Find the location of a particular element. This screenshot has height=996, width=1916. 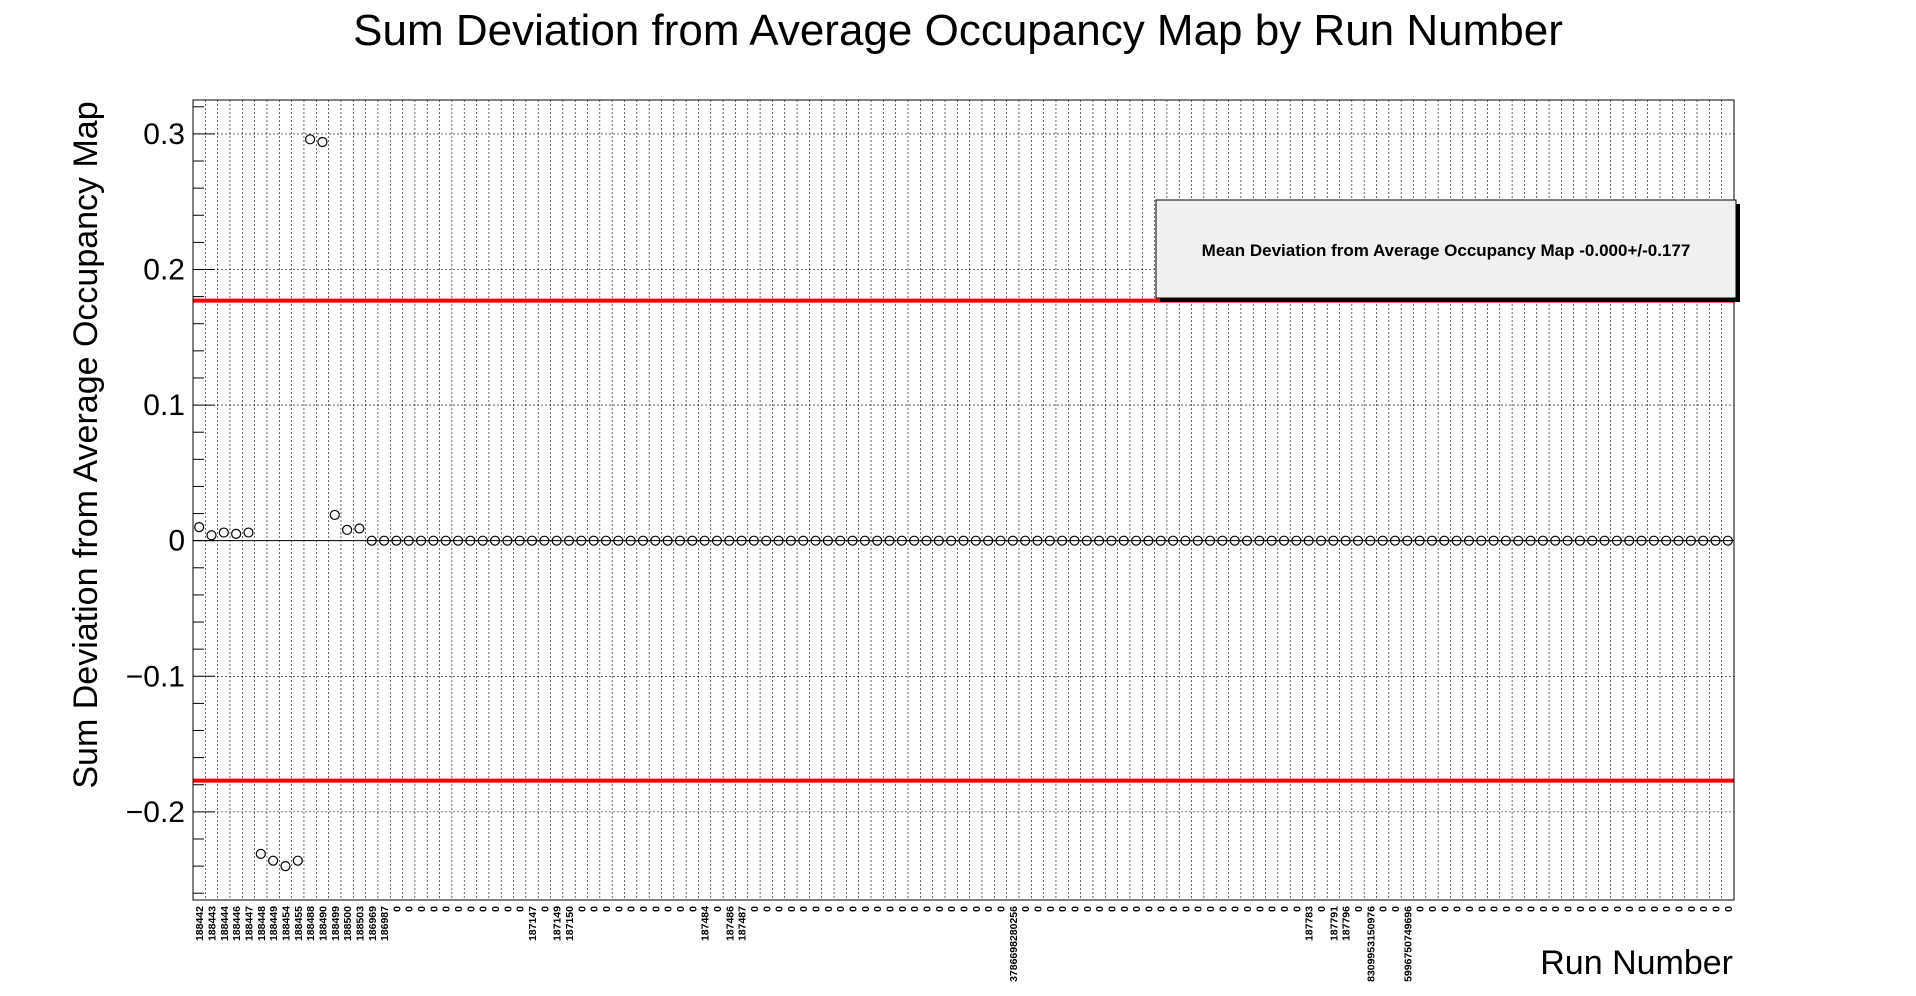

x-tick-label: 187147 is located at coordinates (533, 923).